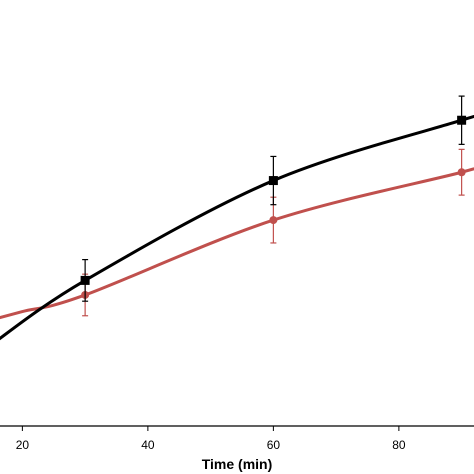  I want to click on x-axis-ticks: 20 40 60 80, so click(211, 439).